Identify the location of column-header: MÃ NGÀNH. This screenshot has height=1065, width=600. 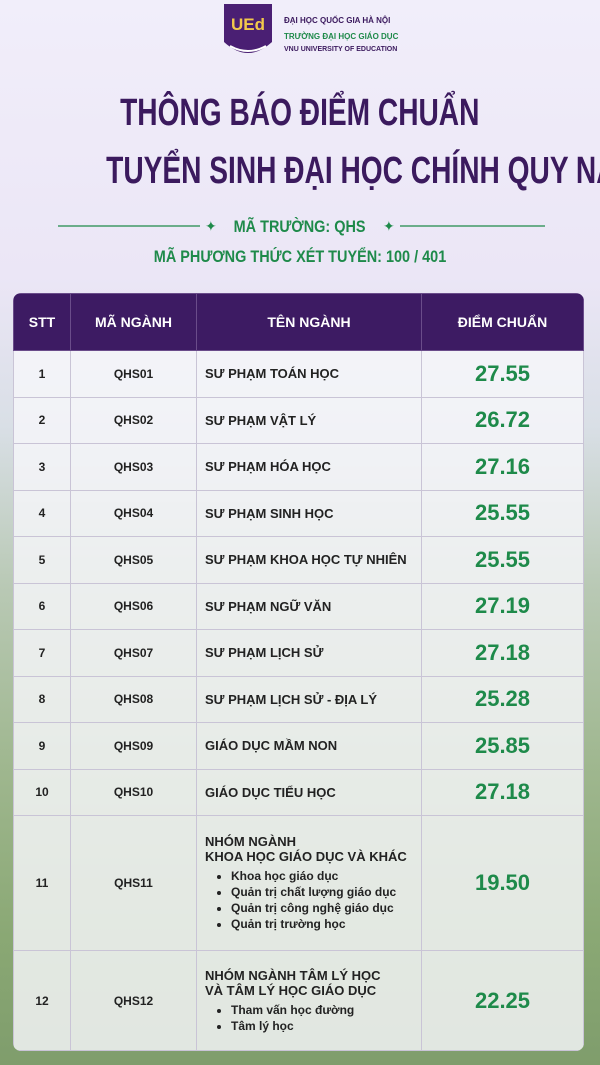
(133, 322).